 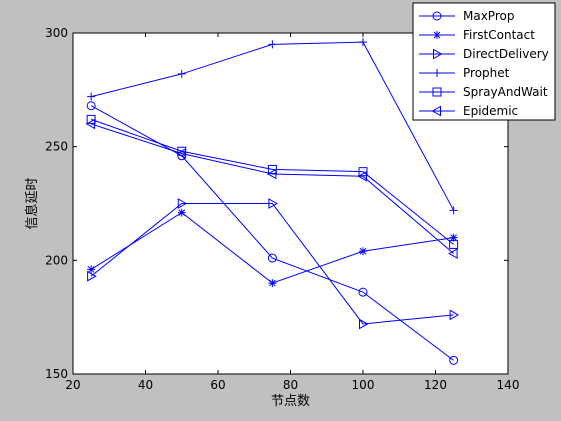 I want to click on legend-label: FirstContact, so click(x=499, y=35).